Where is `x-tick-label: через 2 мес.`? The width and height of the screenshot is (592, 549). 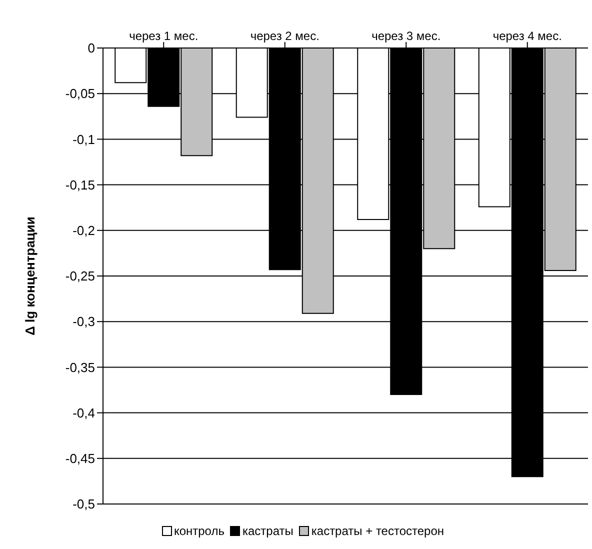
x-tick-label: через 2 мес. is located at coordinates (285, 36).